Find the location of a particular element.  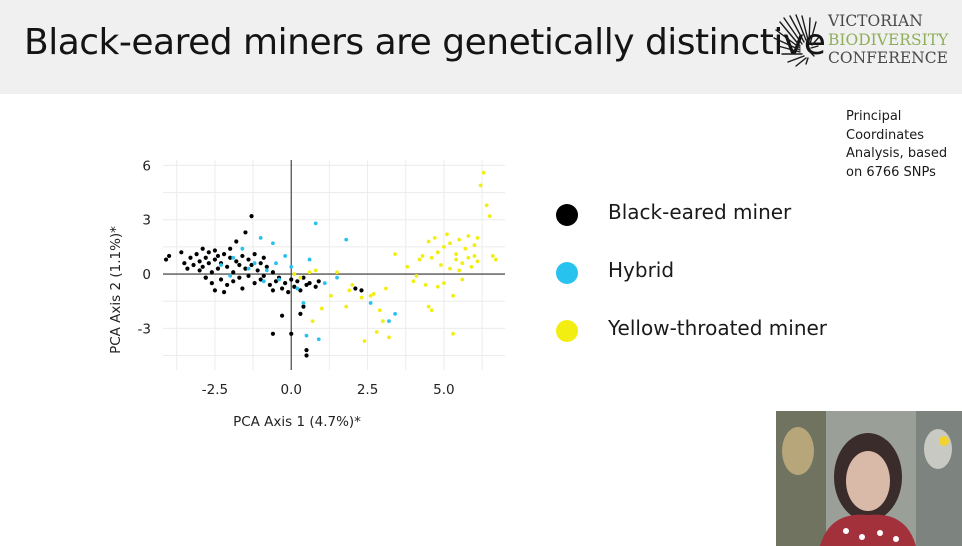

chart-axes is located at coordinates (334, 265).